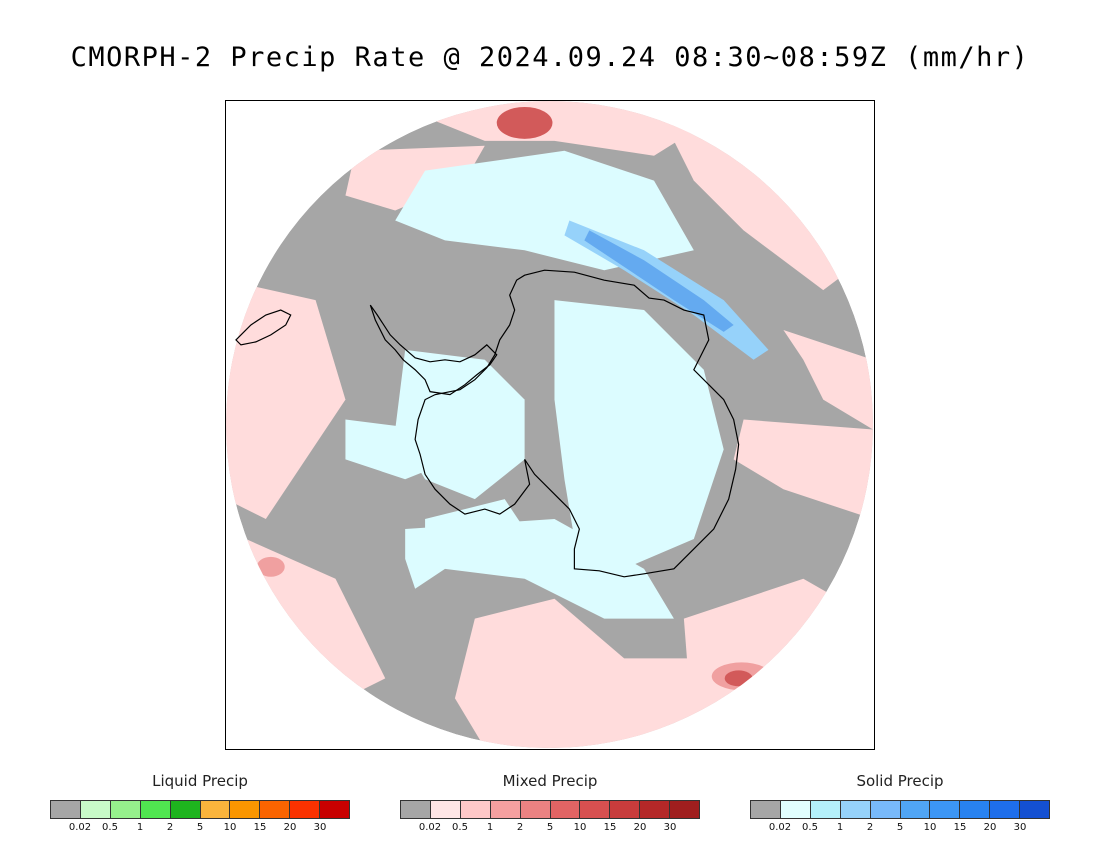 This screenshot has width=1100, height=850. I want to click on legend-title: Mixed Precip, so click(550, 781).